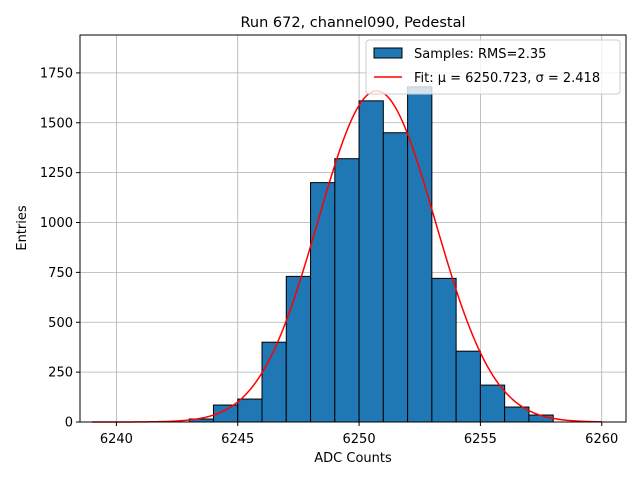 Image resolution: width=640 pixels, height=480 pixels. Describe the element at coordinates (60, 273) in the screenshot. I see `y-tick-label: 750` at that location.